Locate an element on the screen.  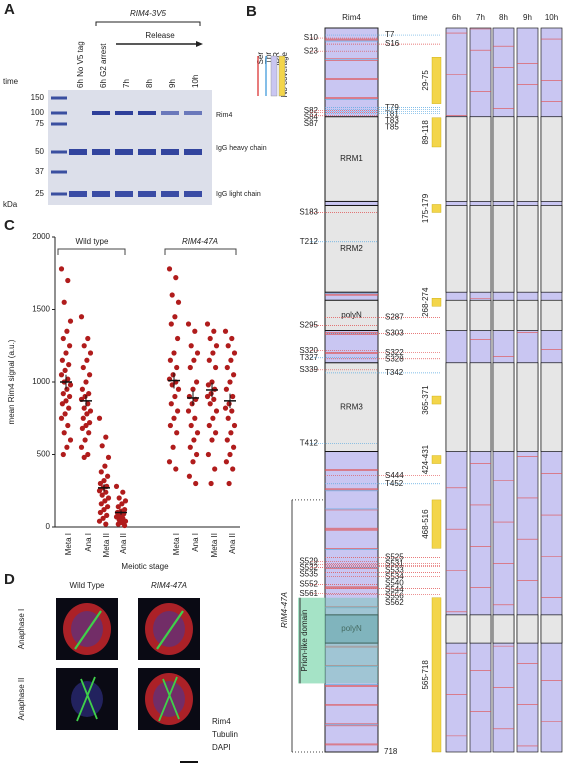
panel-label: D is located at coordinates (9, 579).